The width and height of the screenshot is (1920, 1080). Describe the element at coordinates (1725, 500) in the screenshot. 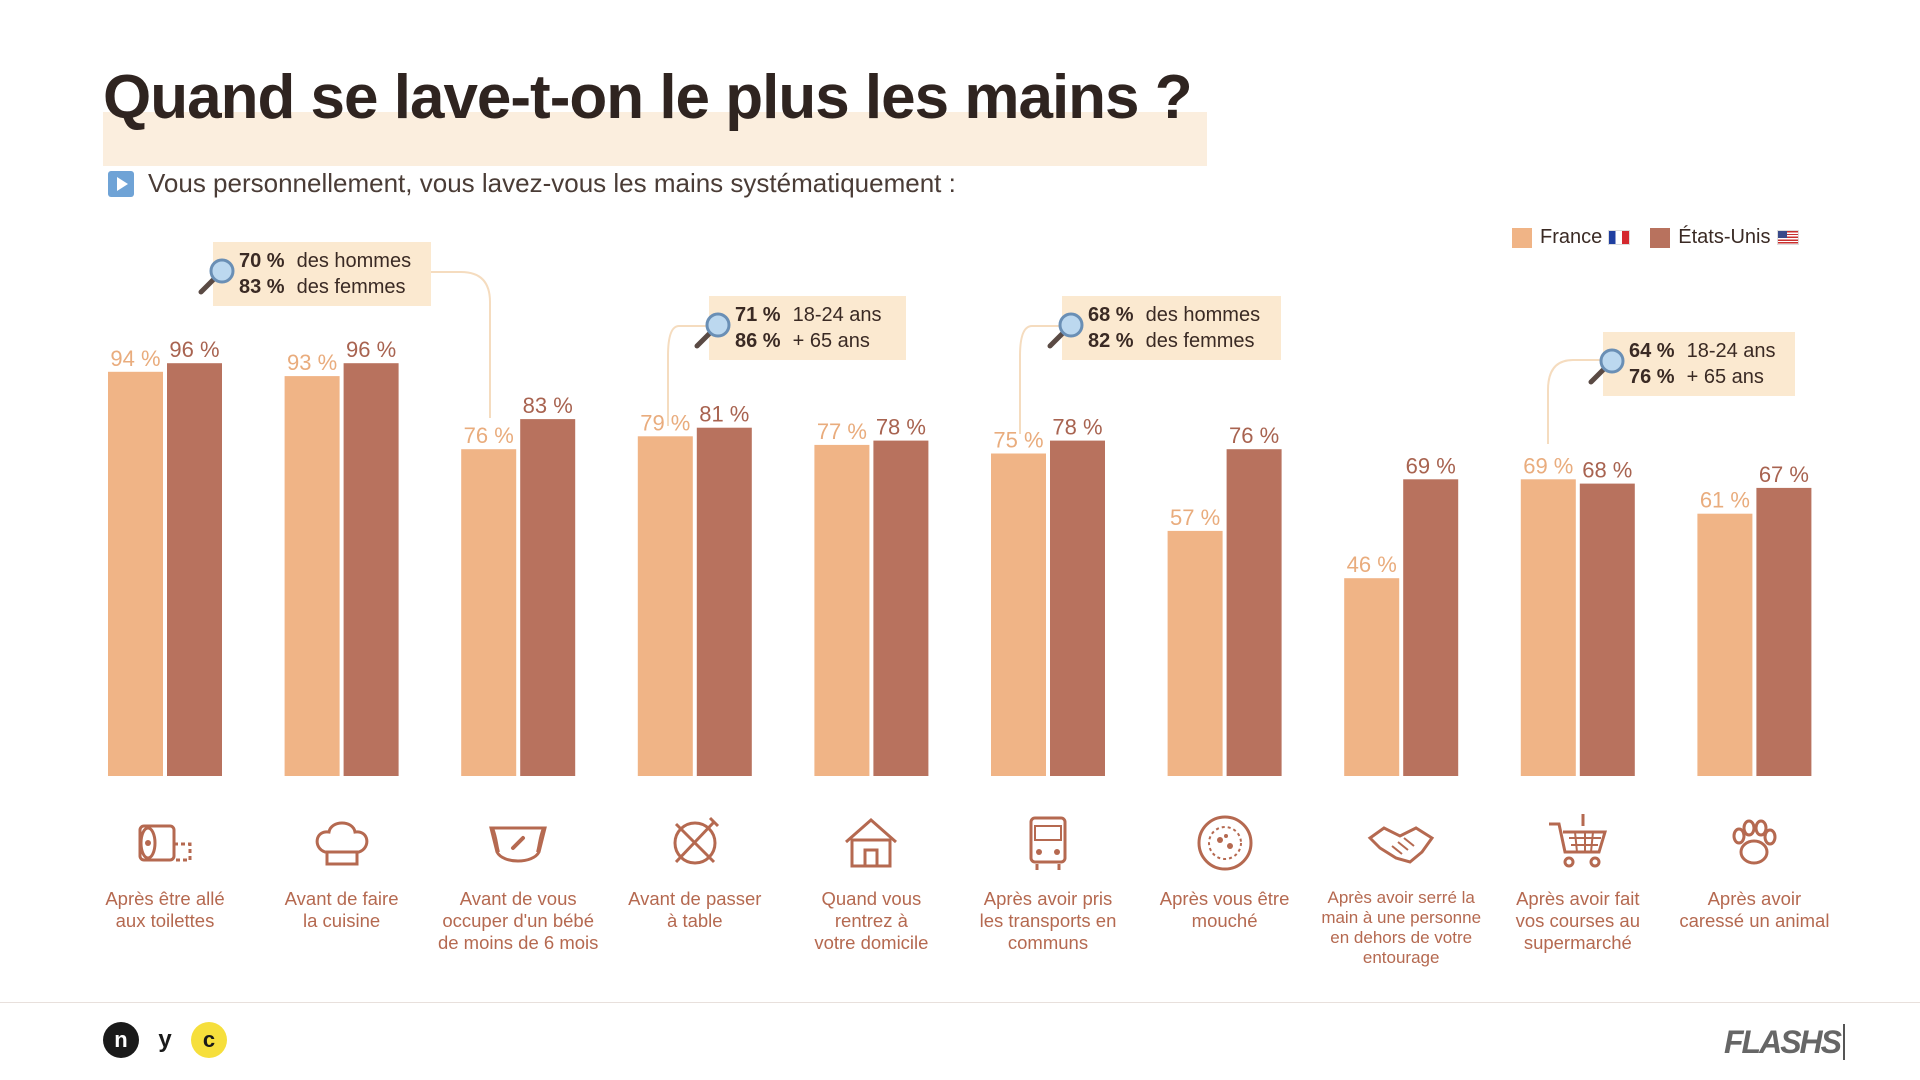

I see `value-label-france: 61 %` at that location.